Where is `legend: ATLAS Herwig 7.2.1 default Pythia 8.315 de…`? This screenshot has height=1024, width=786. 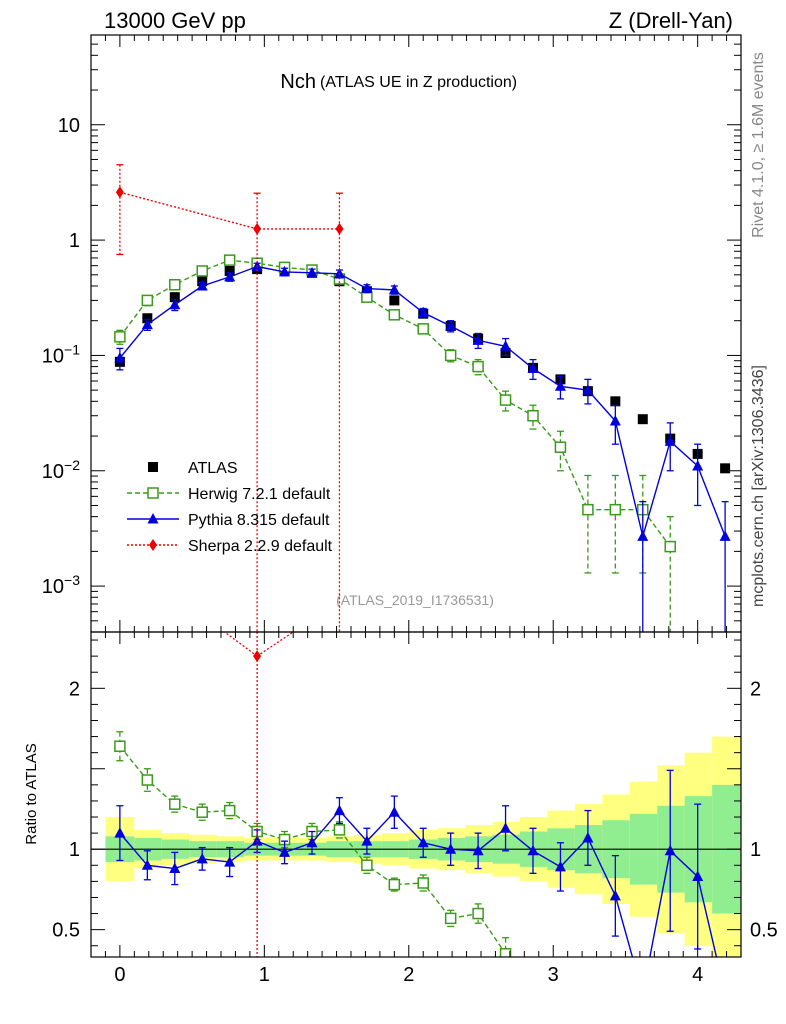
legend: ATLAS Herwig 7.2.1 default Pythia 8.315 de… is located at coordinates (230, 507).